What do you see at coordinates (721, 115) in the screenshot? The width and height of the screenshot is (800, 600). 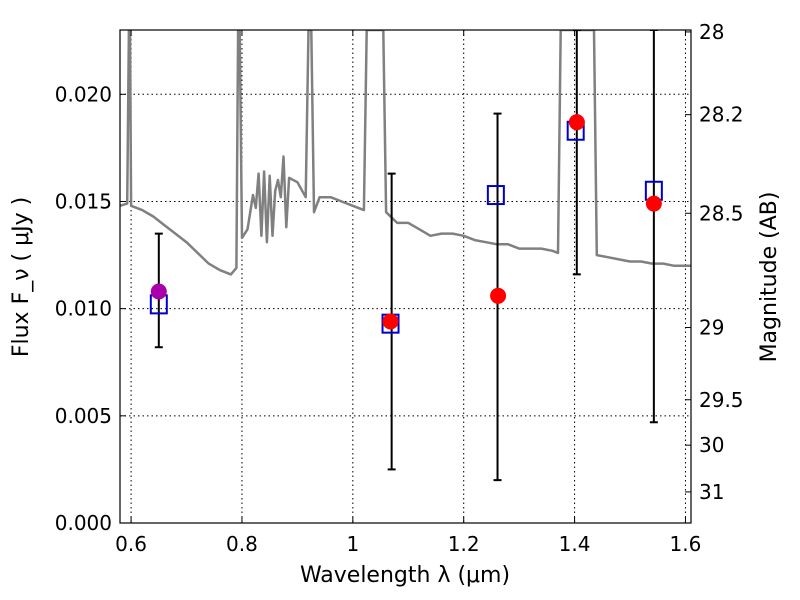 I see `right-tick-label: 28.2` at bounding box center [721, 115].